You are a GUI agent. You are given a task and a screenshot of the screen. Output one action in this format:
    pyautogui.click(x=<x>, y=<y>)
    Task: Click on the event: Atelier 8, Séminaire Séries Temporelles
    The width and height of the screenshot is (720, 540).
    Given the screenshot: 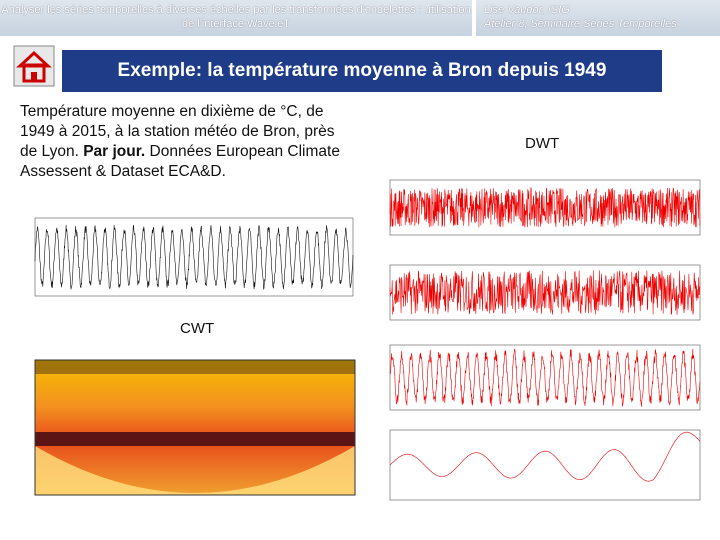 What is the action you would take?
    pyautogui.click(x=580, y=24)
    